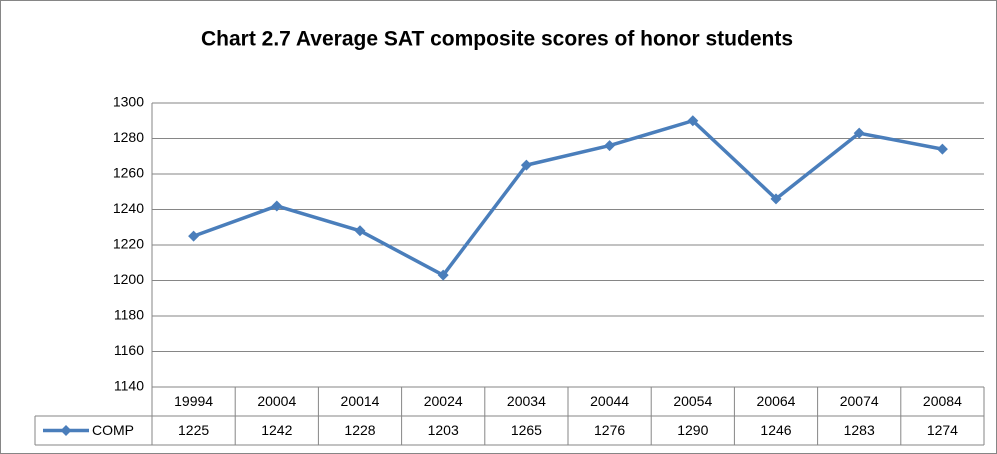  I want to click on y-tick-label: 1260, so click(128, 173).